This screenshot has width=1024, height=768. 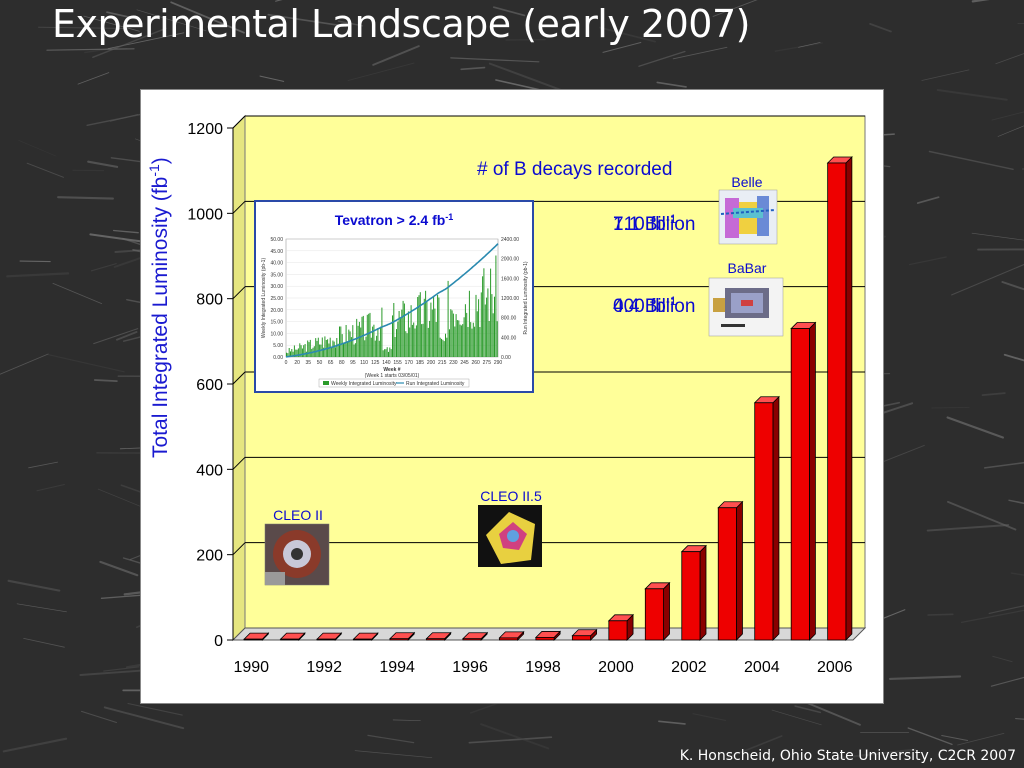 What do you see at coordinates (209, 300) in the screenshot?
I see `y-tick-label: 800` at bounding box center [209, 300].